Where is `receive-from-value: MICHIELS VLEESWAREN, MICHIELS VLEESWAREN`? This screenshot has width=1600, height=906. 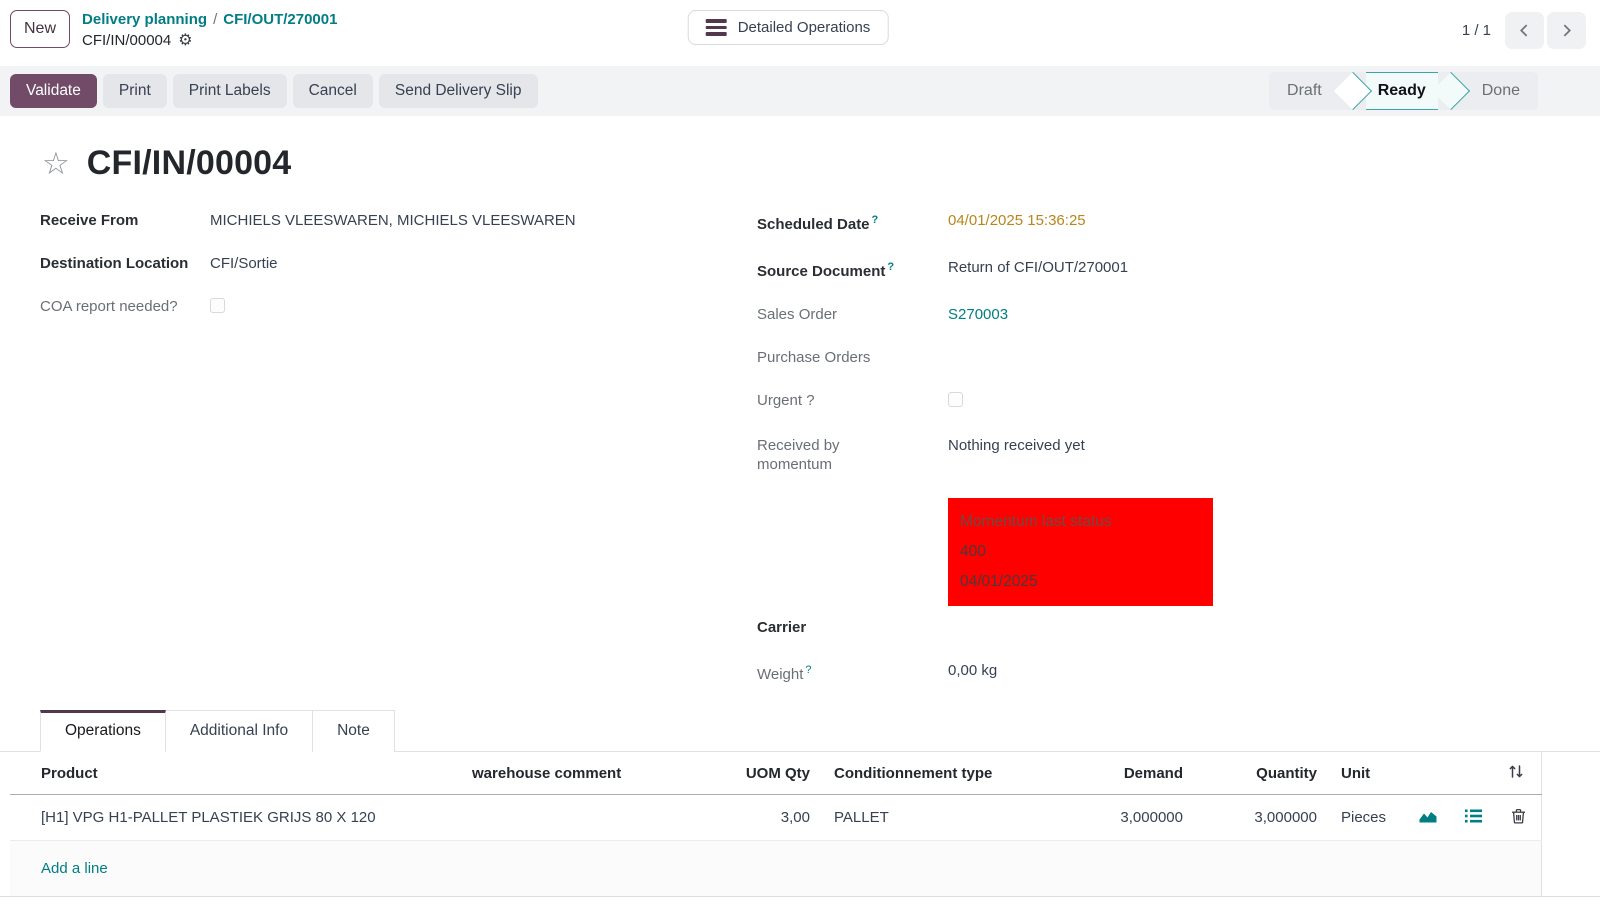 receive-from-value: MICHIELS VLEESWAREN, MICHIELS VLEESWAREN is located at coordinates (393, 220).